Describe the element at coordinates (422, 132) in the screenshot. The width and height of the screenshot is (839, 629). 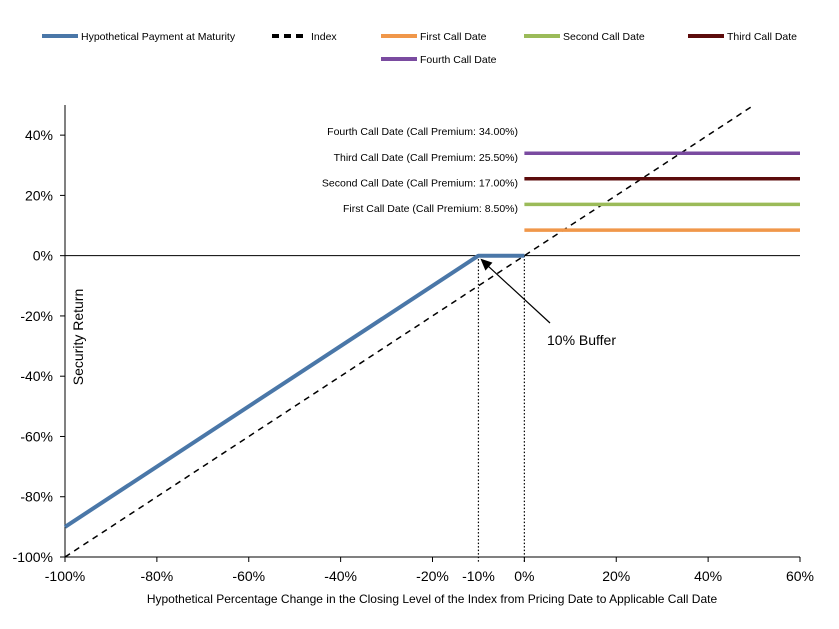
I see `call-premium-annotation: Fourth Call Date (Call Premium: 34.00%)` at that location.